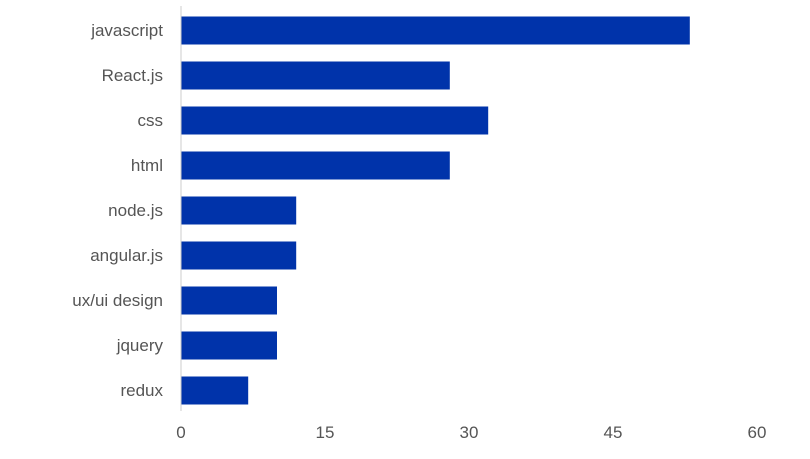  What do you see at coordinates (757, 432) in the screenshot?
I see `x-tick-label: 60` at bounding box center [757, 432].